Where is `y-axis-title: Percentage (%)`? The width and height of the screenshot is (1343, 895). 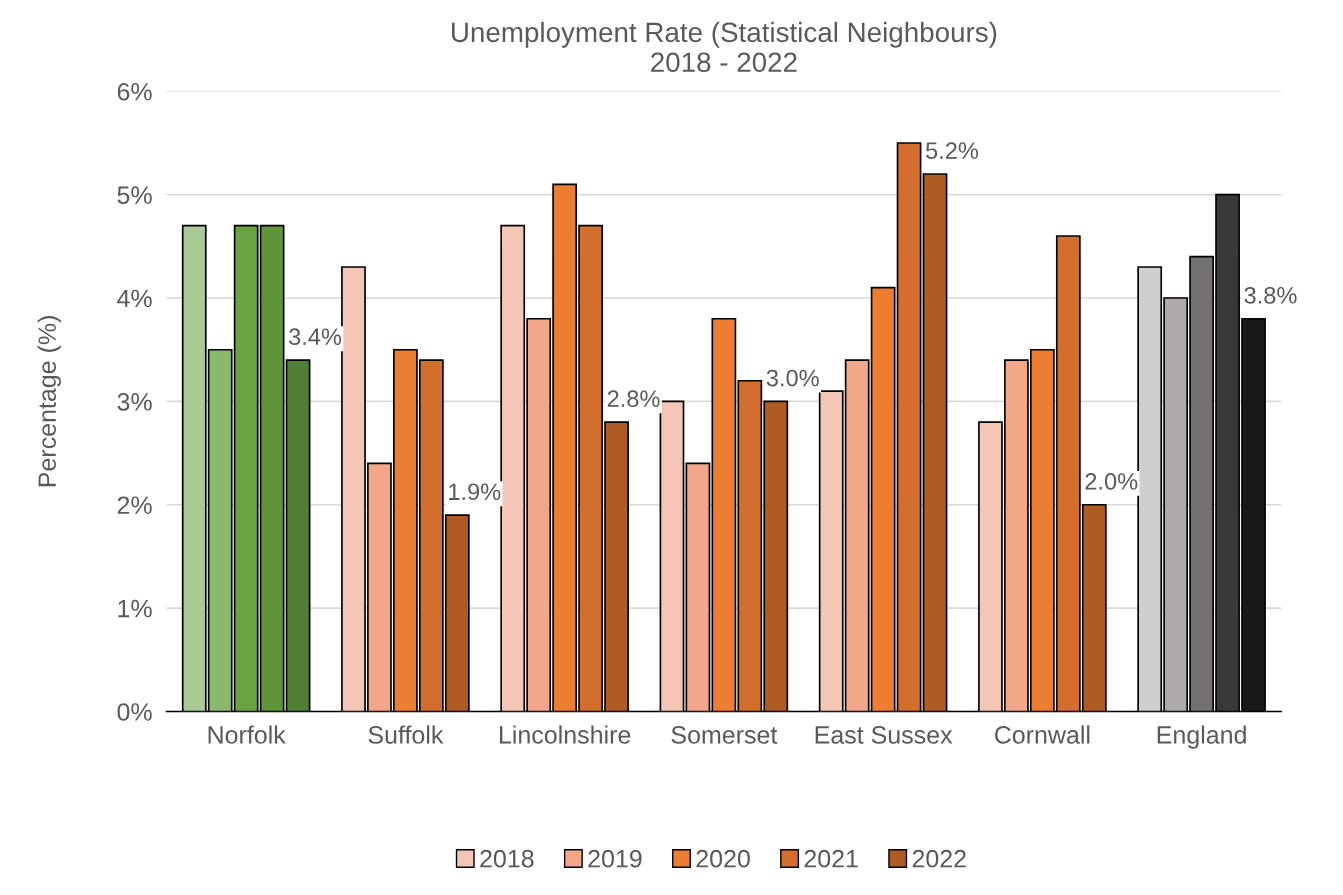 y-axis-title: Percentage (%) is located at coordinates (49, 401).